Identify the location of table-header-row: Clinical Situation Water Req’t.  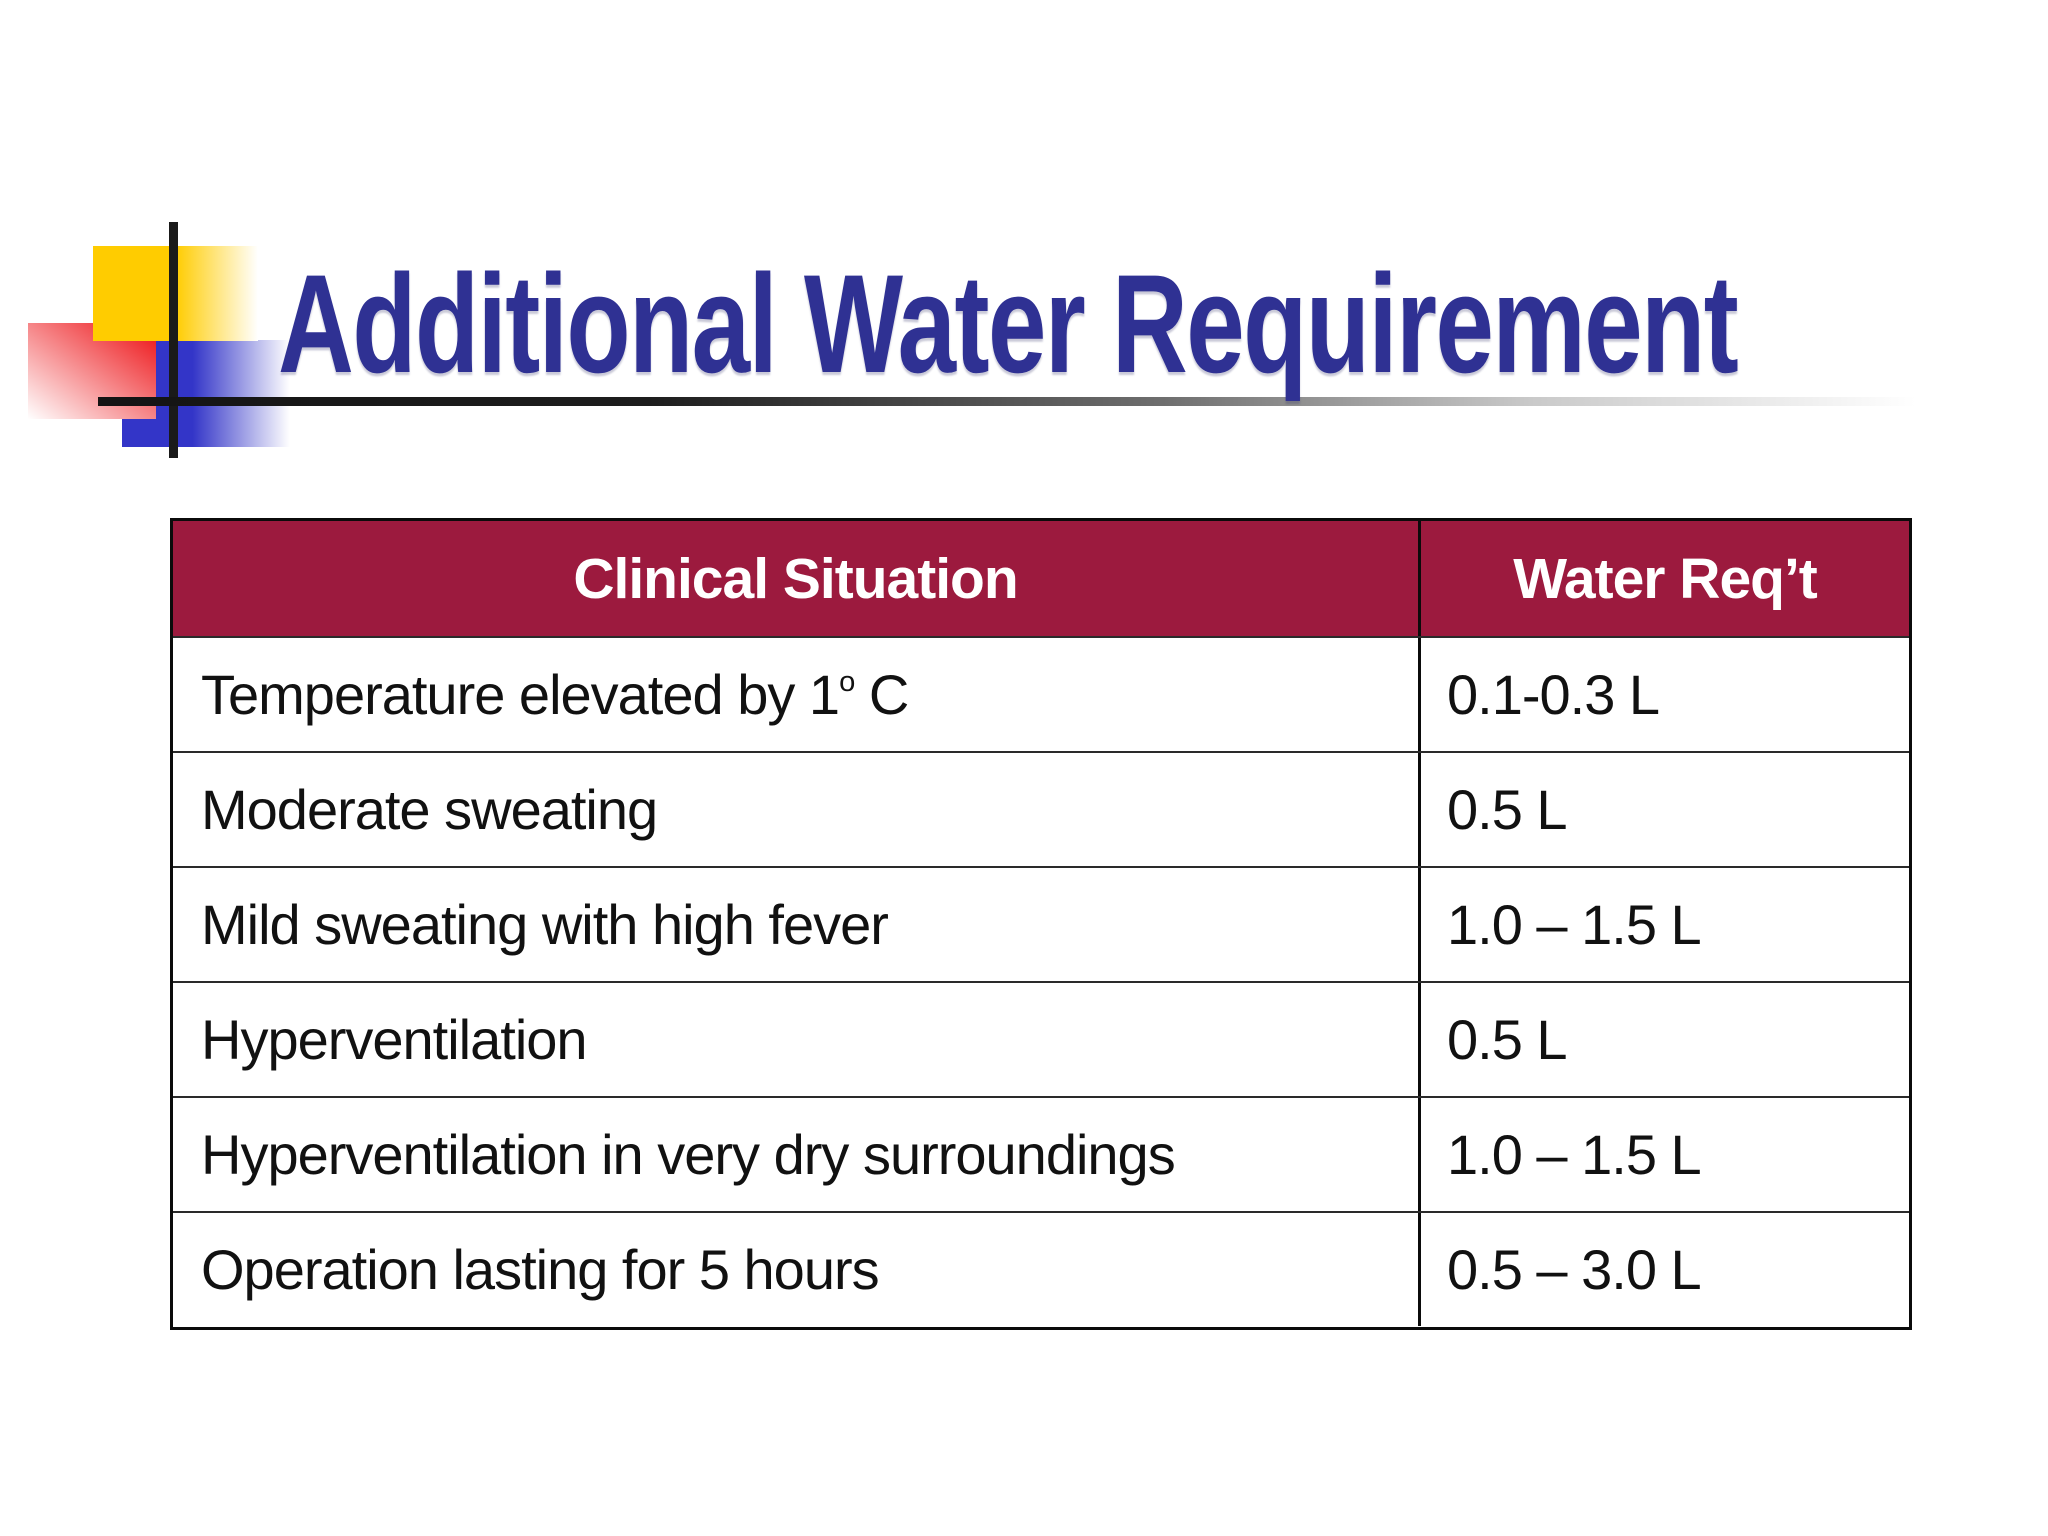
(1041, 578).